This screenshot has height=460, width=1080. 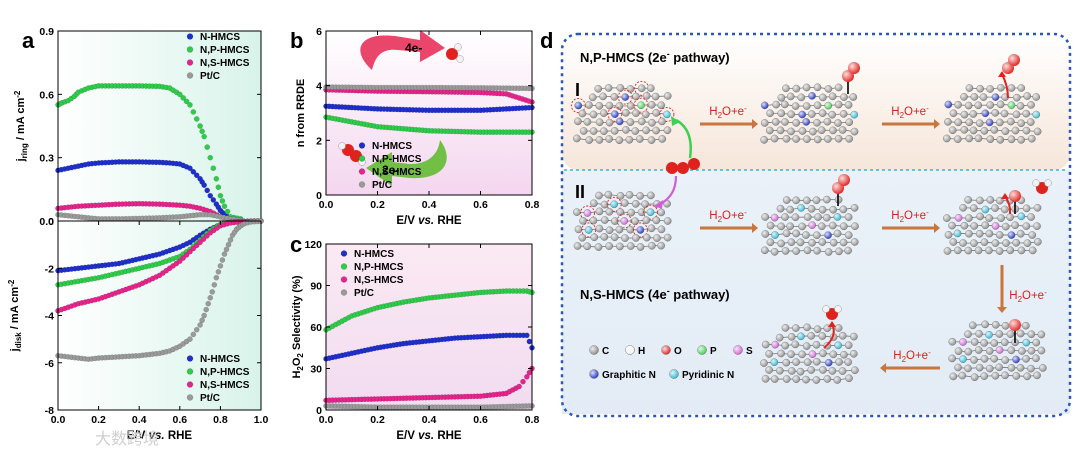 What do you see at coordinates (629, 375) in the screenshot?
I see `legend-atom-label: Graphitic N` at bounding box center [629, 375].